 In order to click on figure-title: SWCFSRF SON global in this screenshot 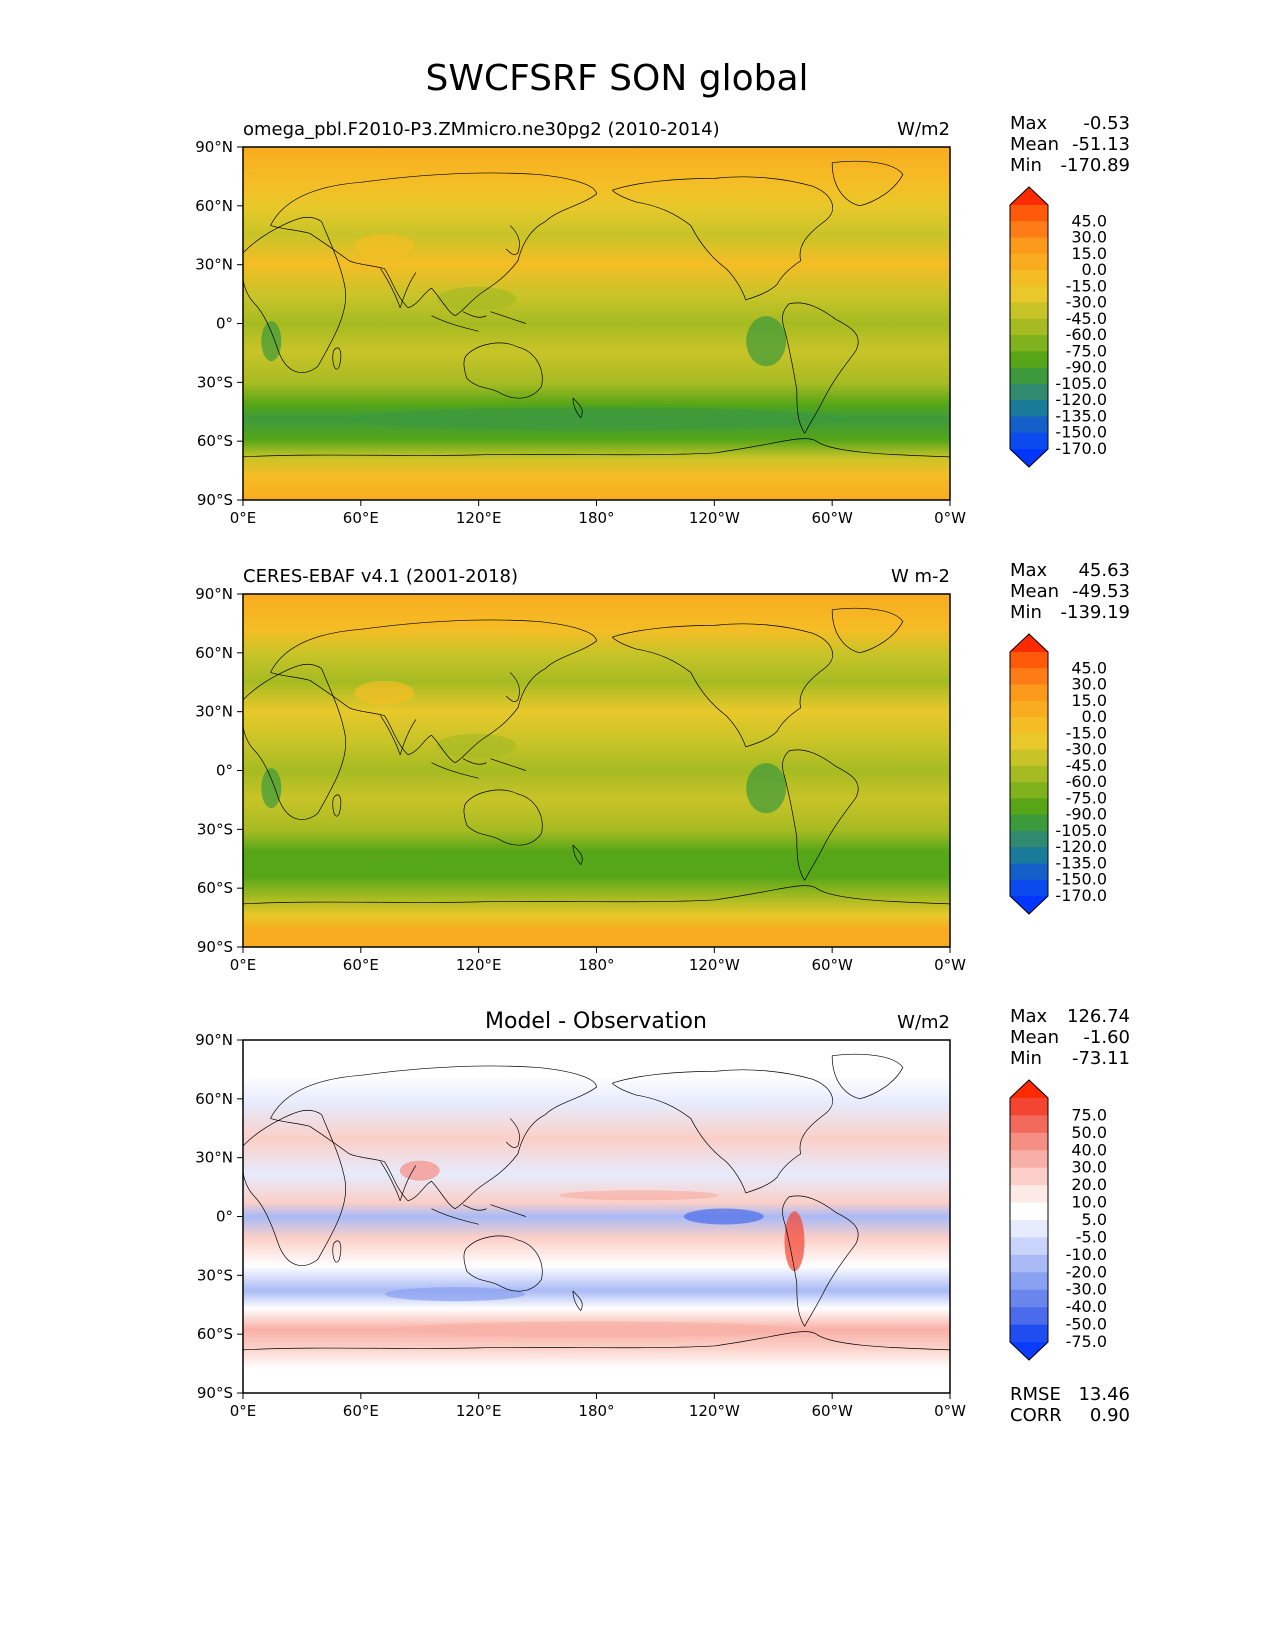, I will do `click(616, 78)`.